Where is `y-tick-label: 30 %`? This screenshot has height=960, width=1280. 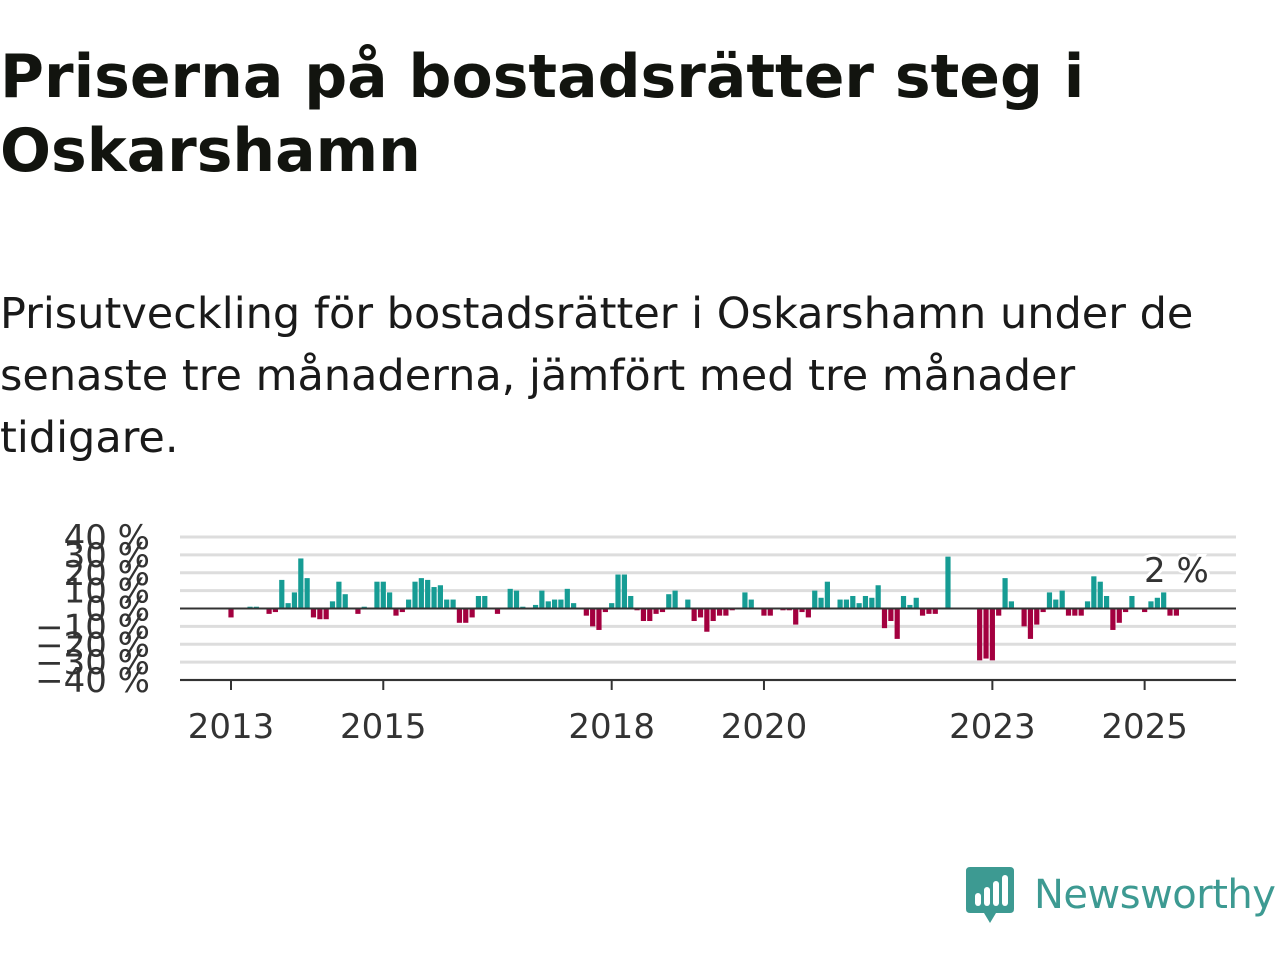 y-tick-label: 30 % is located at coordinates (107, 556).